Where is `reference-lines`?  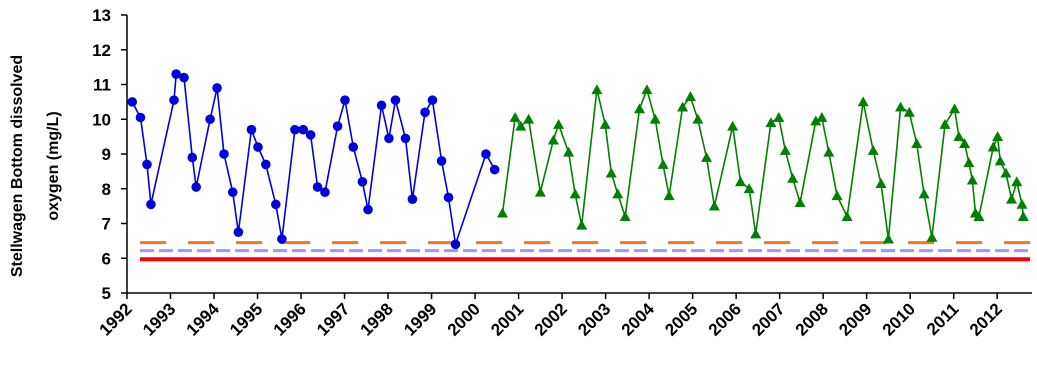 reference-lines is located at coordinates (585, 251).